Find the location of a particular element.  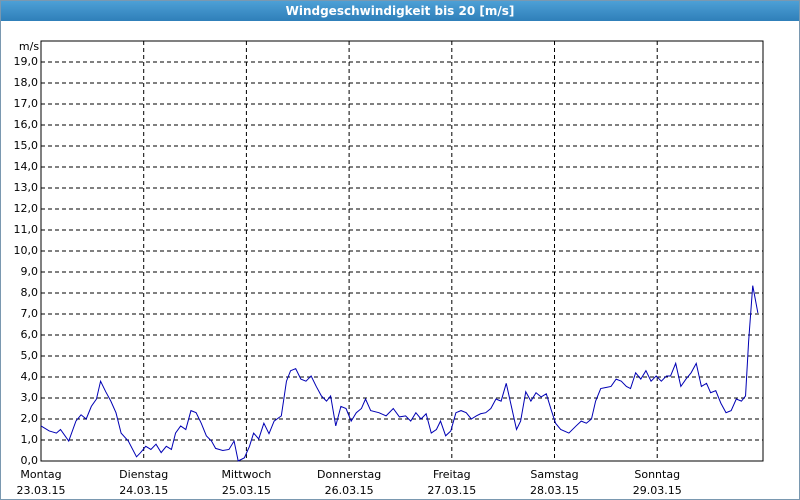

x-tick-date: 23.03.15 is located at coordinates (41, 490).